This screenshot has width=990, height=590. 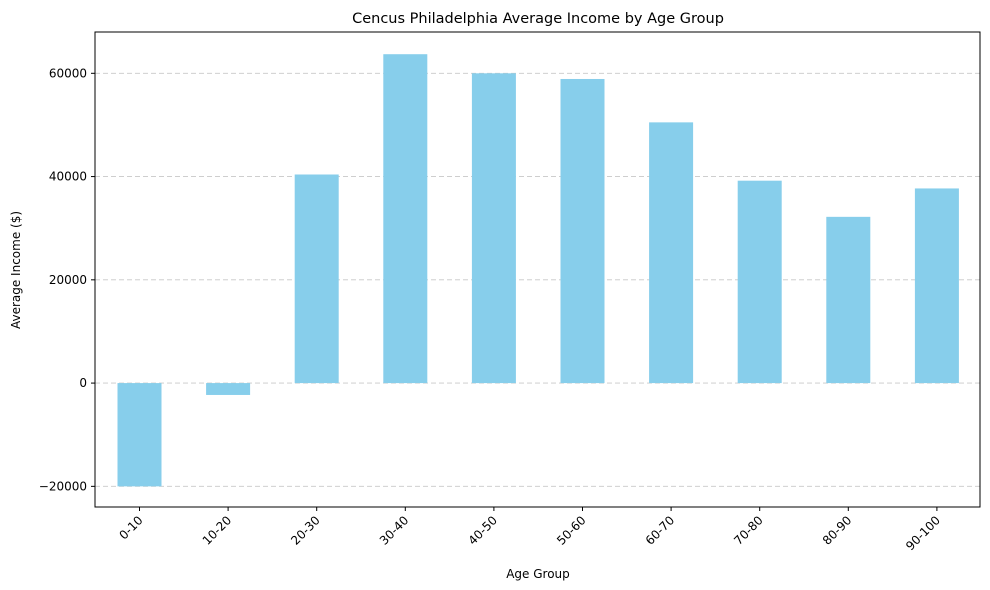 I want to click on x-tick-label: 60-70, so click(x=660, y=530).